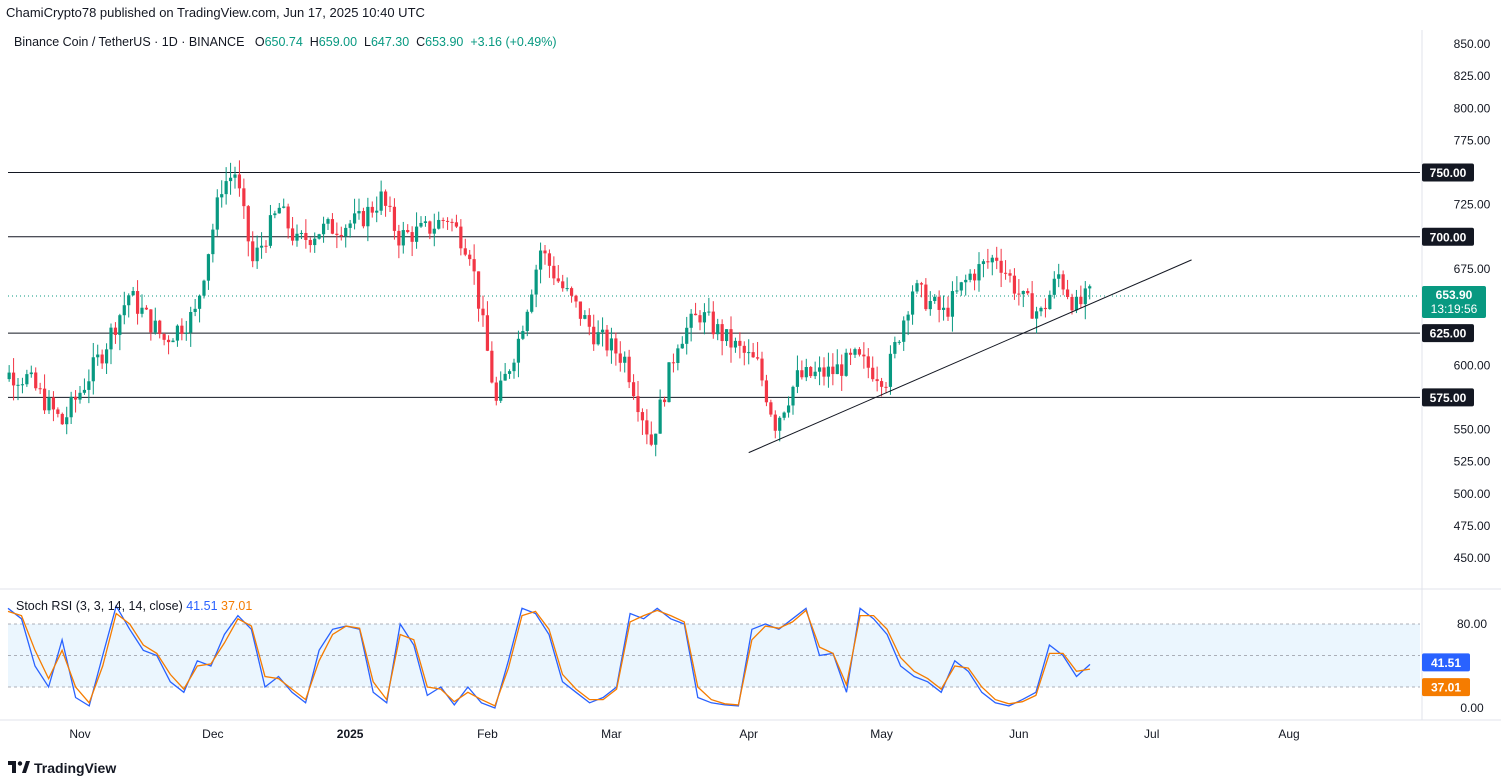 The height and width of the screenshot is (784, 1501). Describe the element at coordinates (1472, 269) in the screenshot. I see `price-tick-label: 675.00` at that location.